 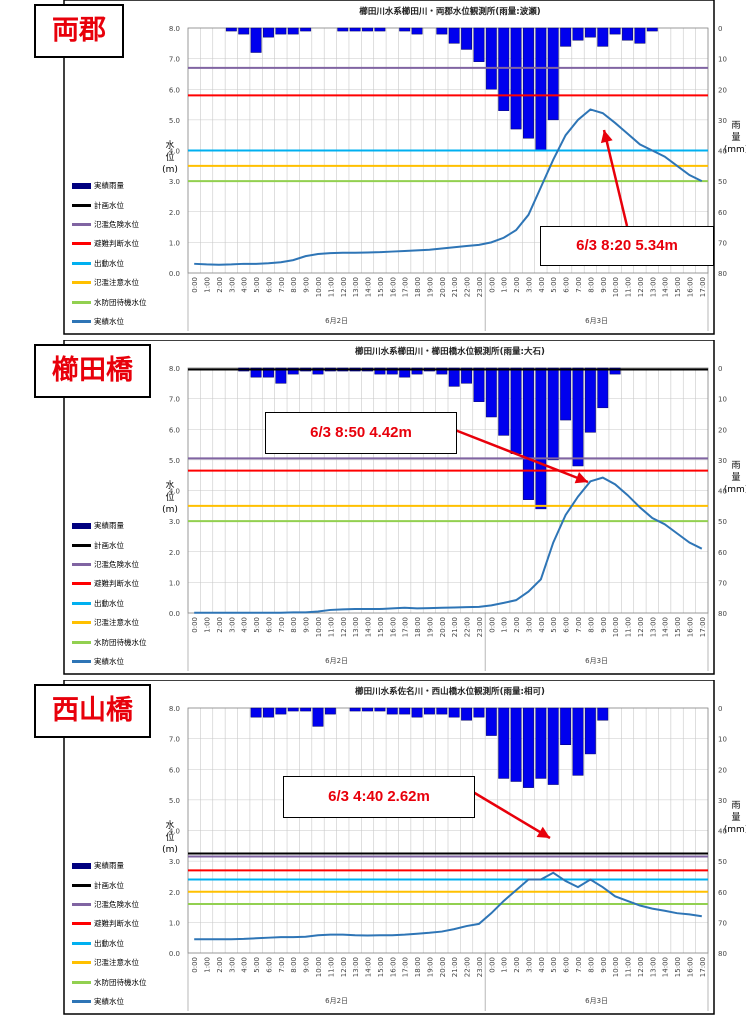 What do you see at coordinates (208, 965) in the screenshot?
I see `x-tick-label: 1:00` at bounding box center [208, 965].